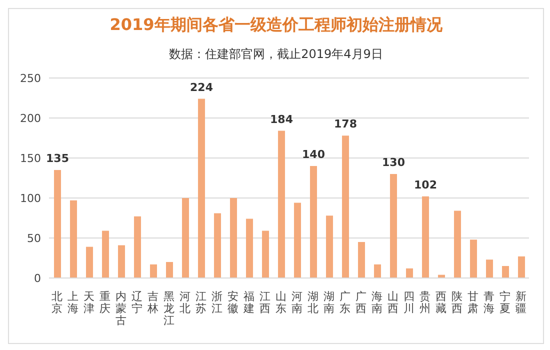  What do you see at coordinates (457, 302) in the screenshot?
I see `x-tick-label: 陕西` at bounding box center [457, 302].